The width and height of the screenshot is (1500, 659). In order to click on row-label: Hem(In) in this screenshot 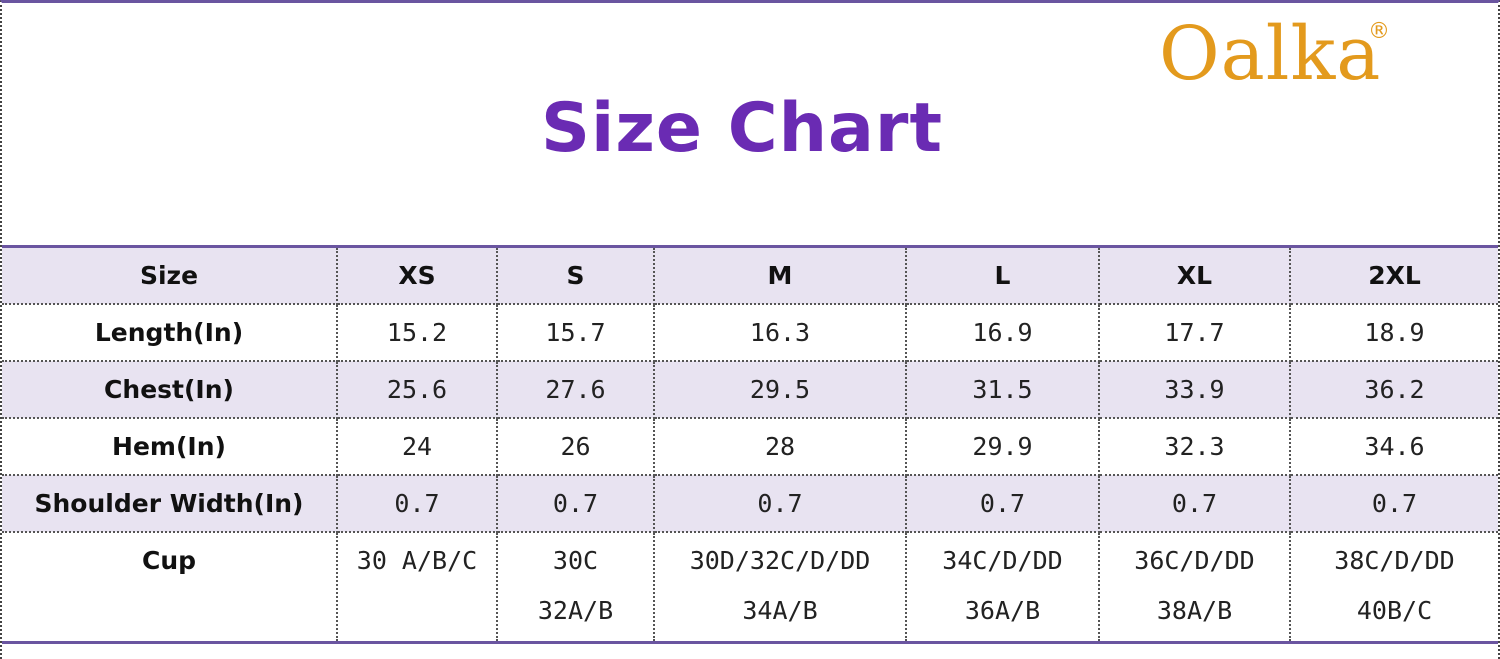, I will do `click(170, 447)`.